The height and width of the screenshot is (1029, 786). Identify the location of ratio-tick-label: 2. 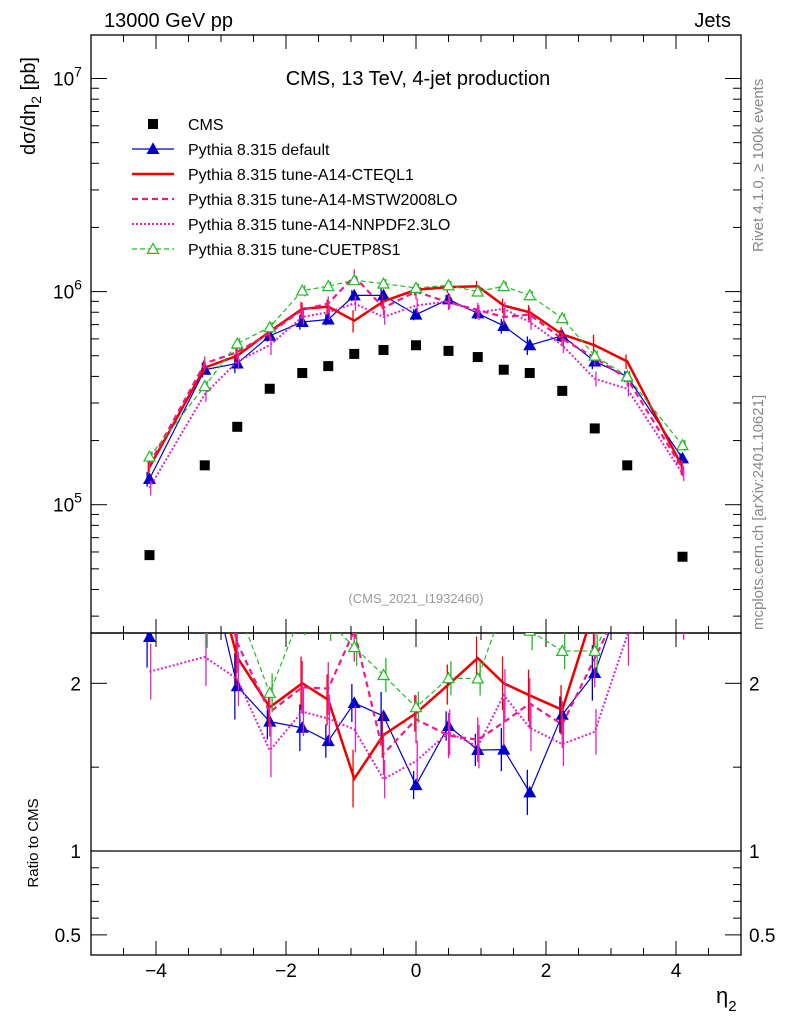
(75, 684).